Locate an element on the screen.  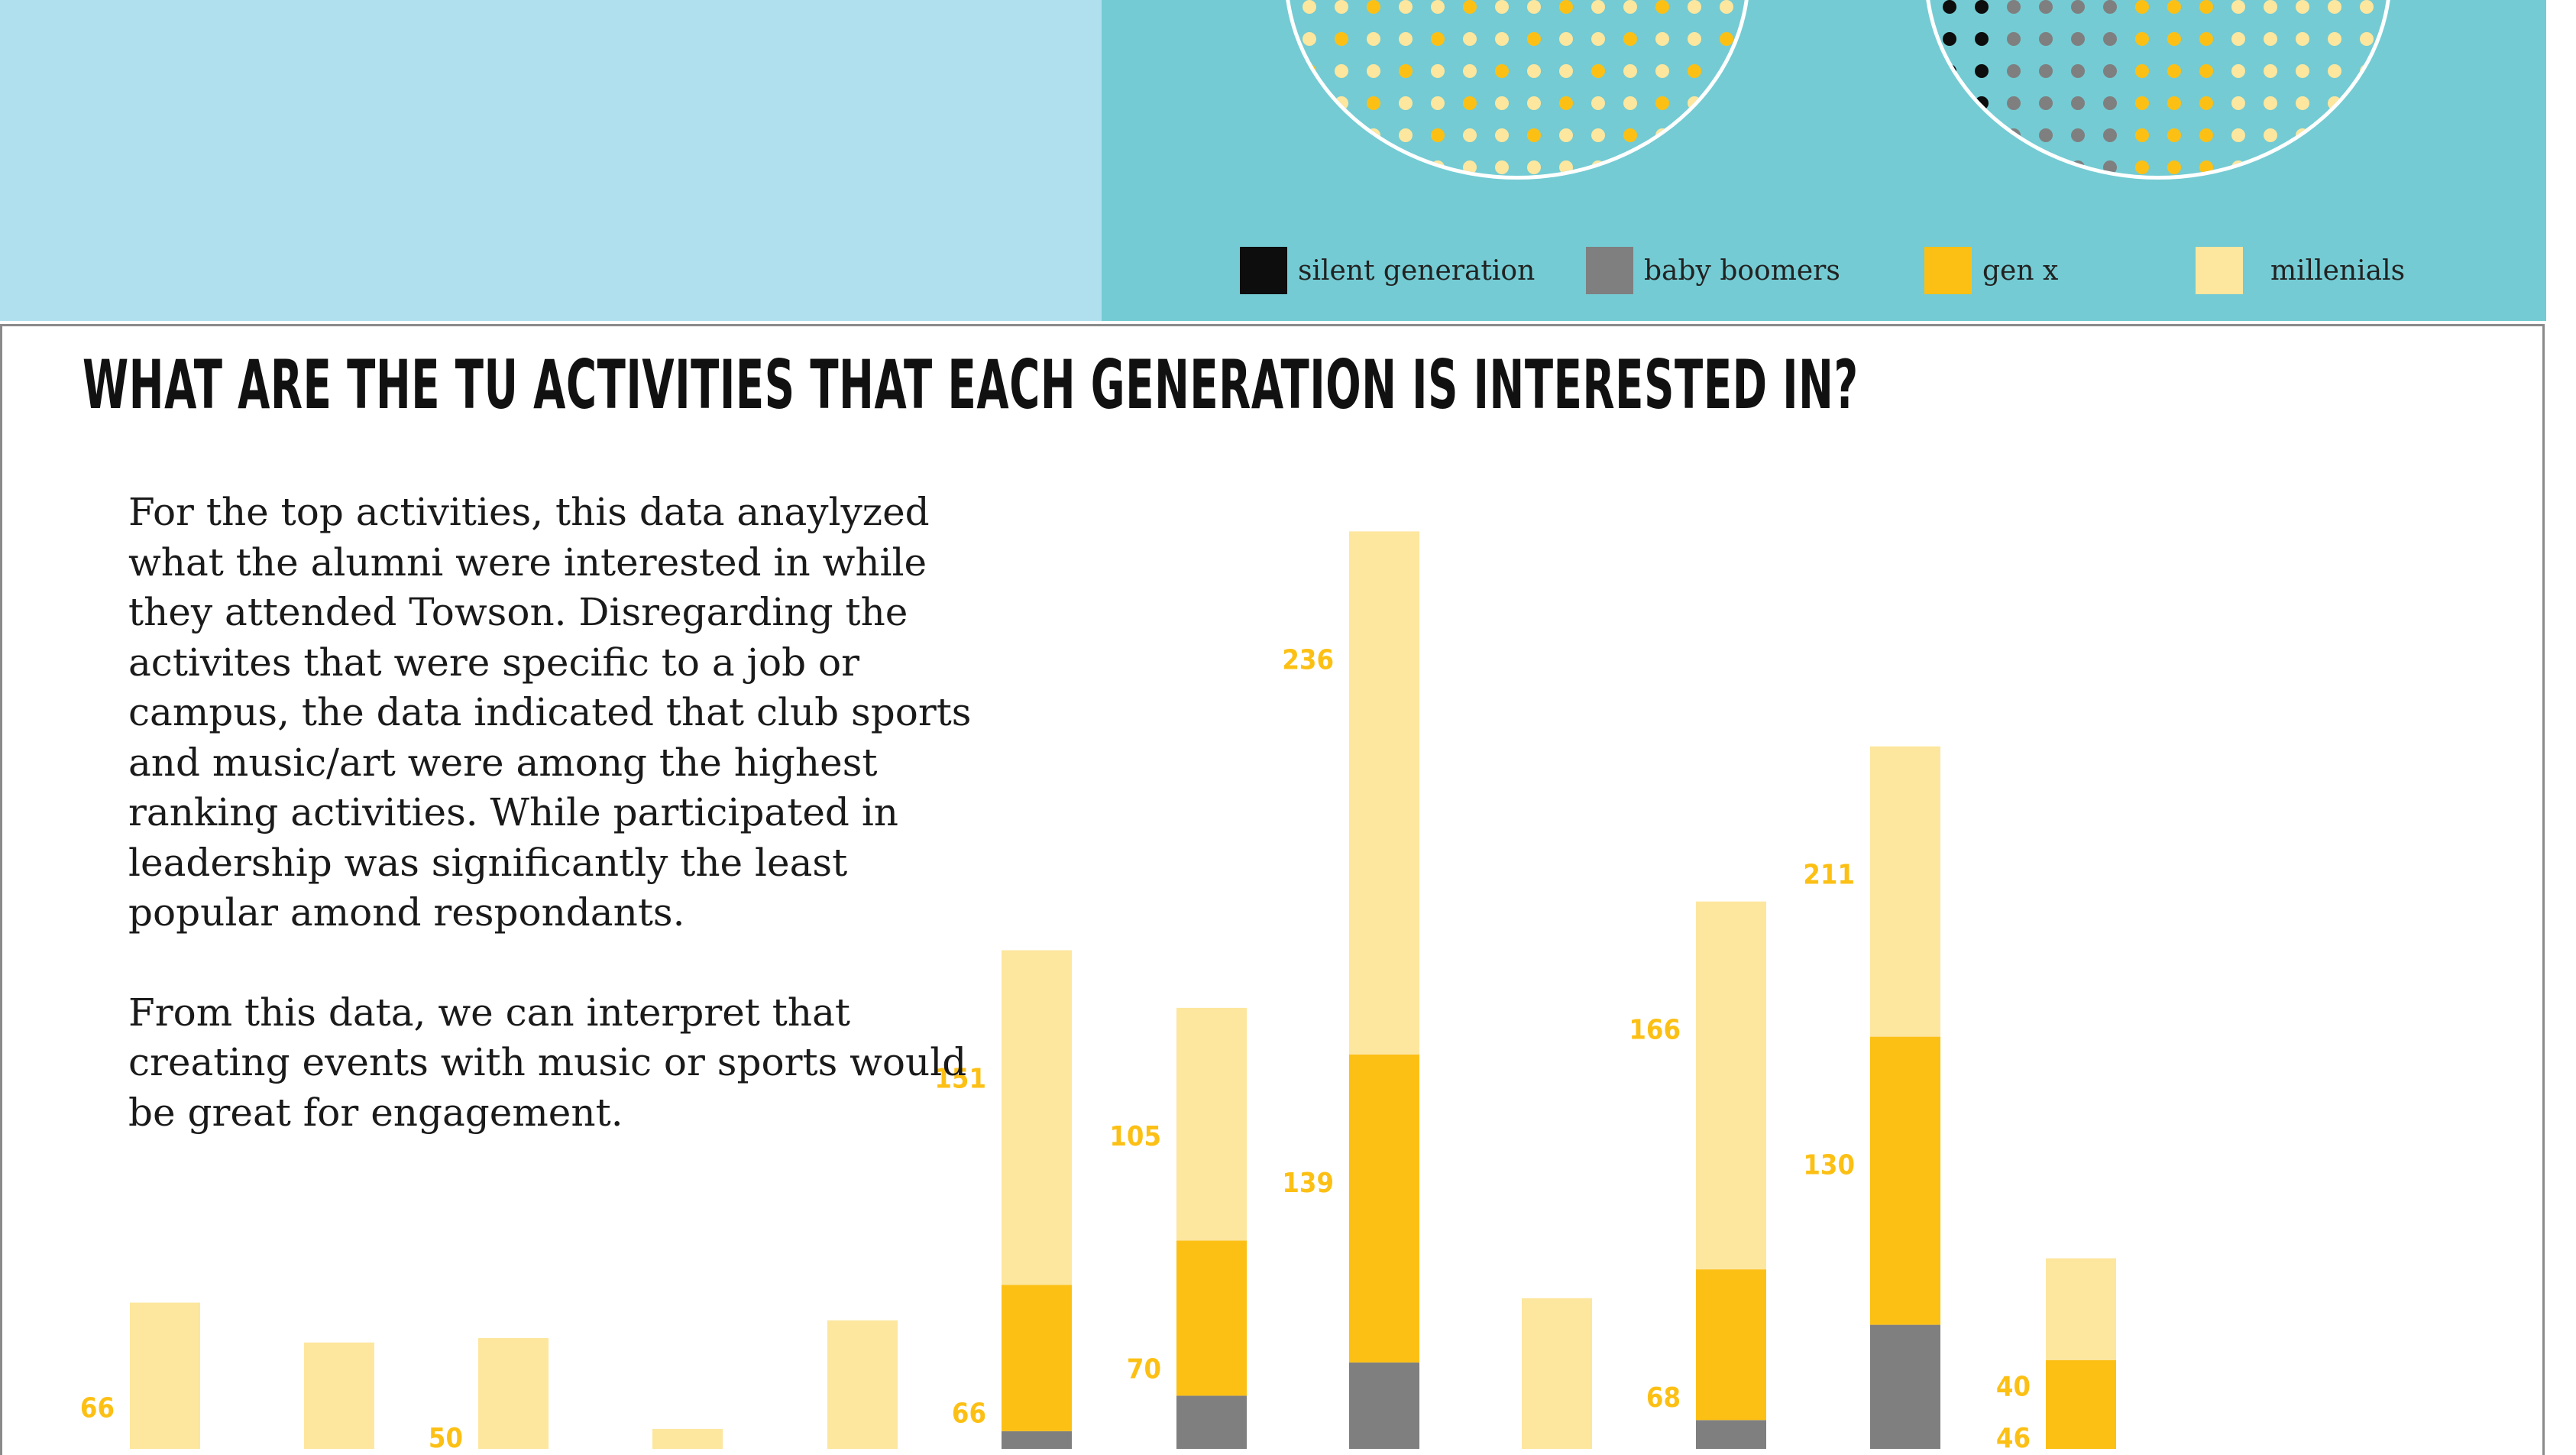
legend-label-millenials: millenials is located at coordinates (2338, 270).